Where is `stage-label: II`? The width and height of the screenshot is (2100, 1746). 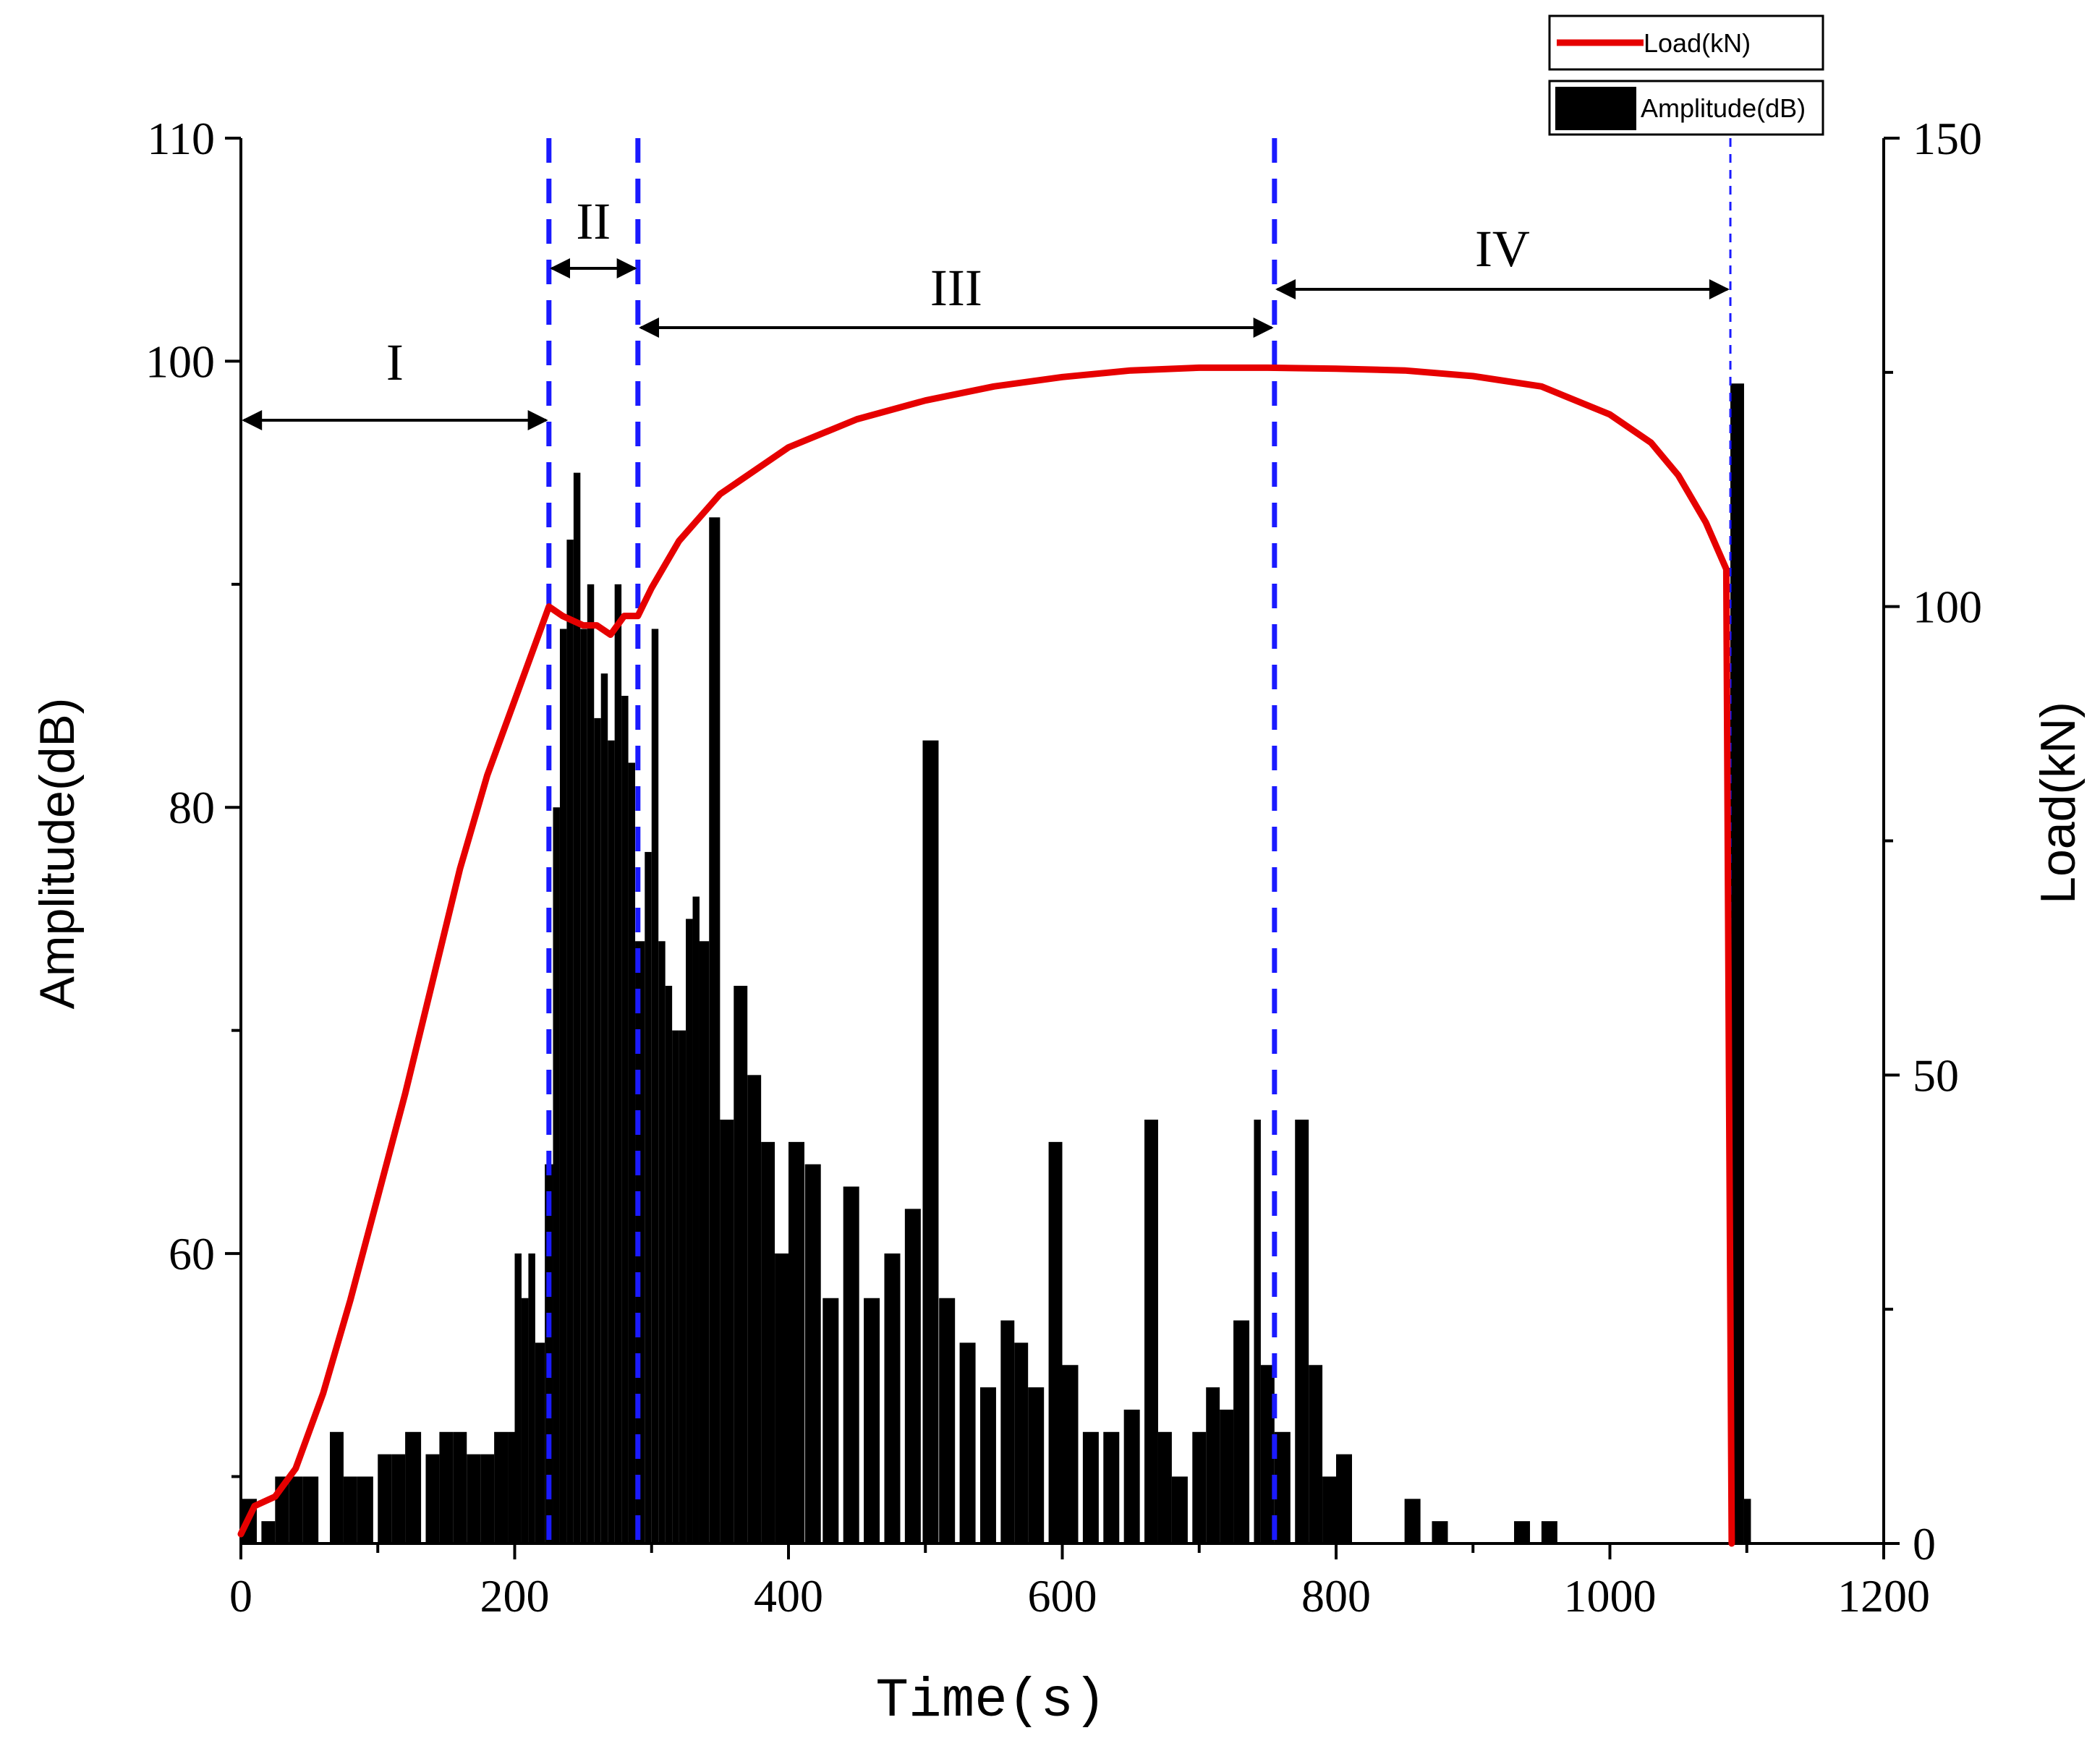 stage-label: II is located at coordinates (594, 221).